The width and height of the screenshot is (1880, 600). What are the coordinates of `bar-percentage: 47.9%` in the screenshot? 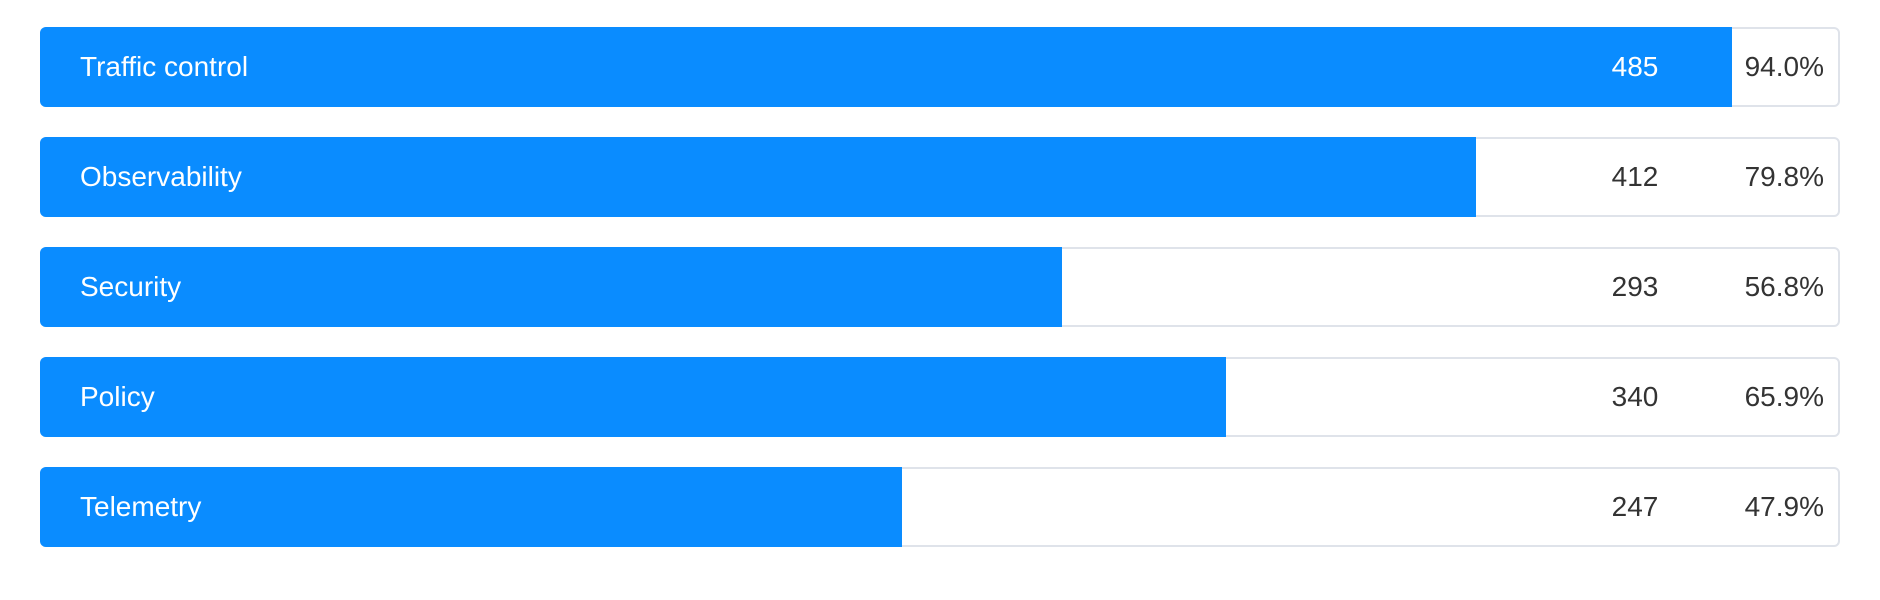 It's located at (1784, 506).